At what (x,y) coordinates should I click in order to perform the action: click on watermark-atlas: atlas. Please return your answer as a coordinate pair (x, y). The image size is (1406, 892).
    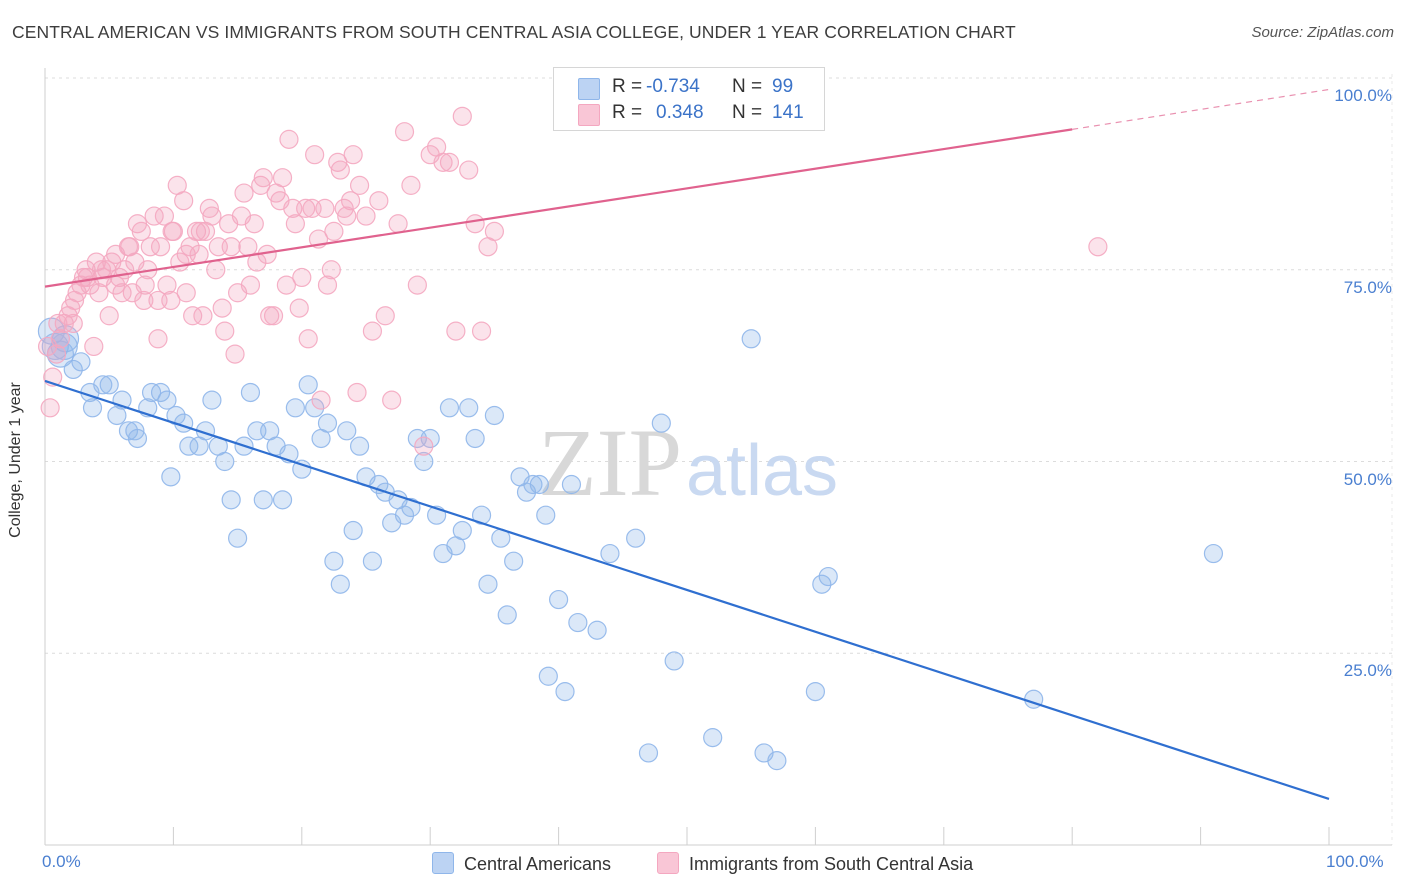
    Looking at the image, I should click on (762, 471).